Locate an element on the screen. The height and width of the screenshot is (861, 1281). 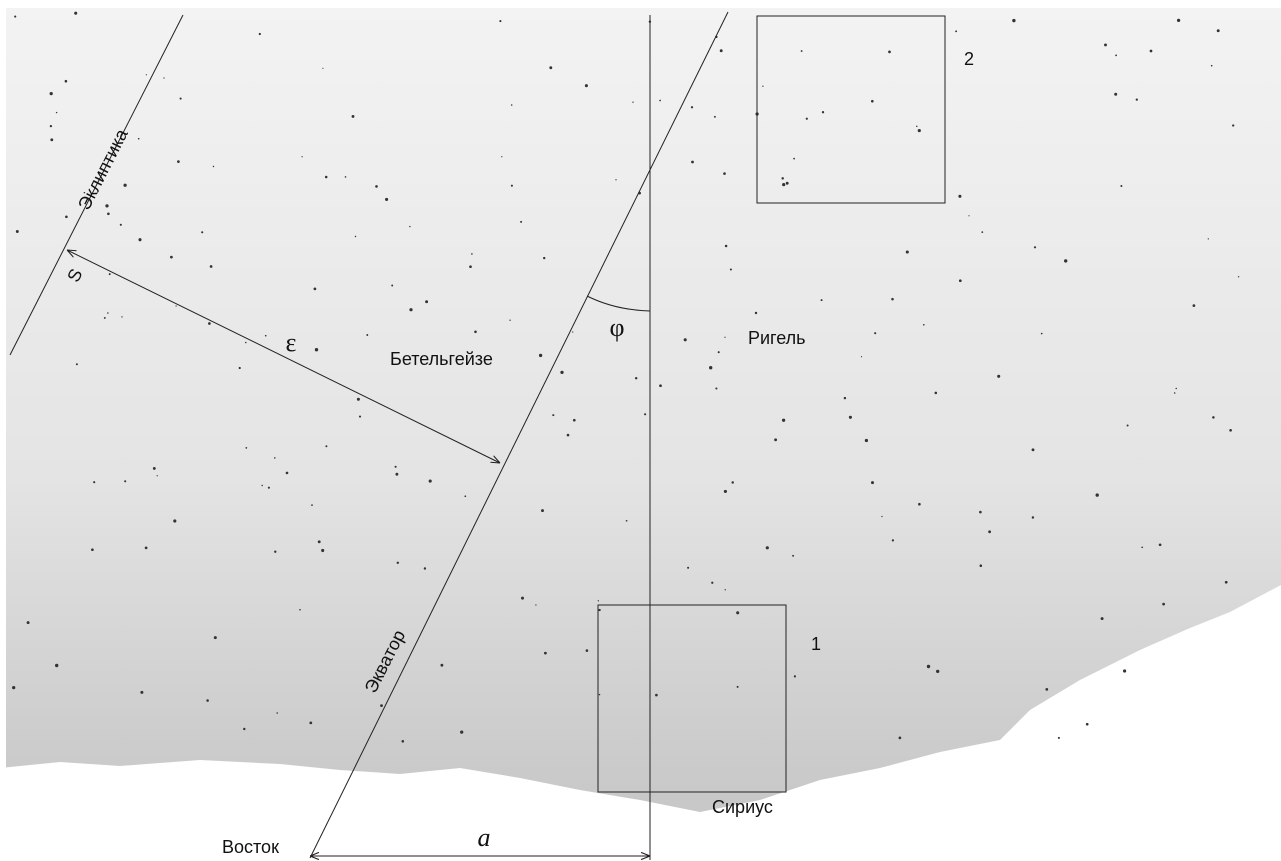
phi-label: φ is located at coordinates (616, 327).